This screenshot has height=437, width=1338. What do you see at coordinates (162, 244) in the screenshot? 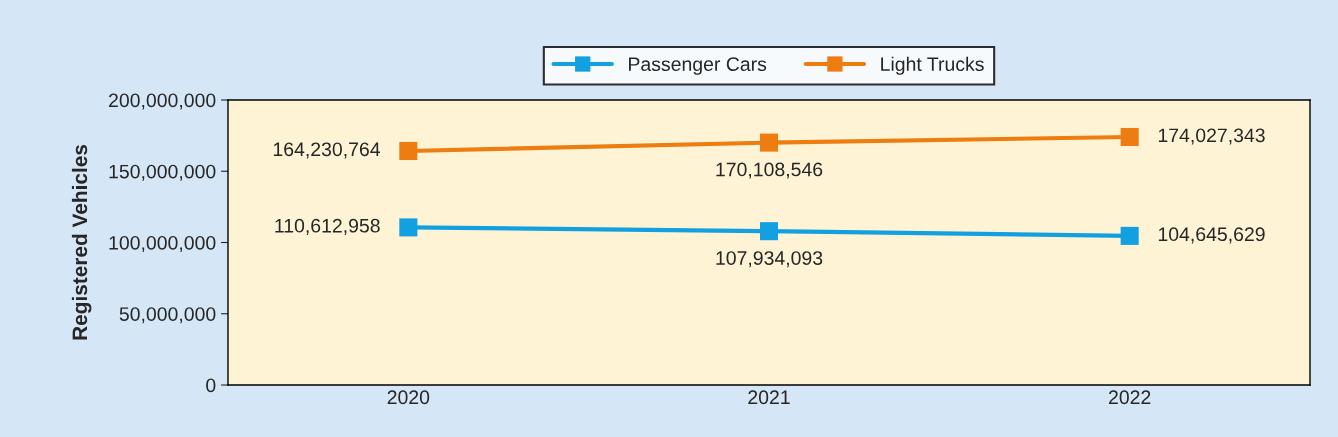
I see `y-tick-label: 100,000,000` at bounding box center [162, 244].